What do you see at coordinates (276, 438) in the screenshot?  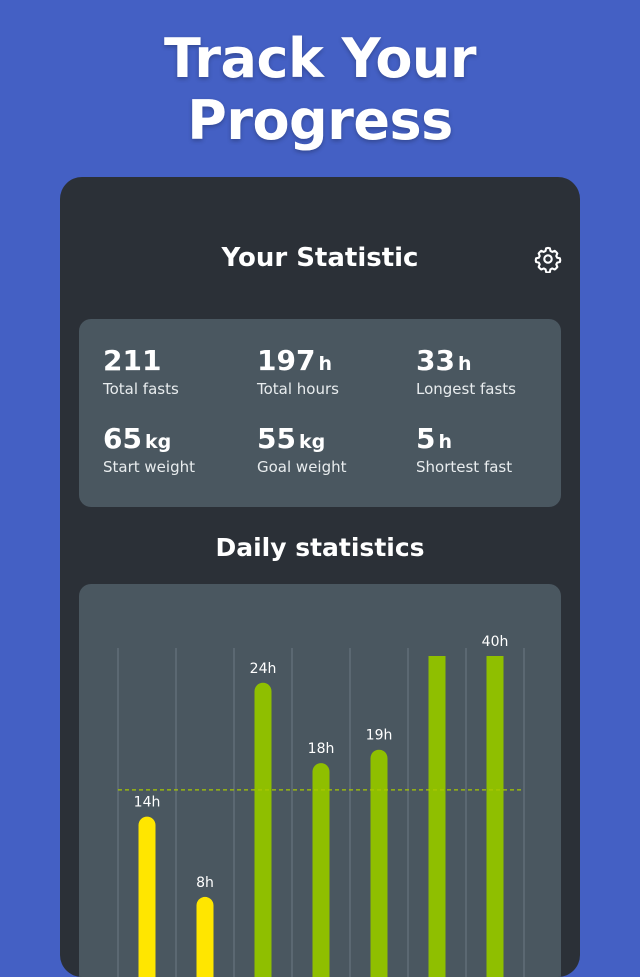 I see `stat-value: 55` at bounding box center [276, 438].